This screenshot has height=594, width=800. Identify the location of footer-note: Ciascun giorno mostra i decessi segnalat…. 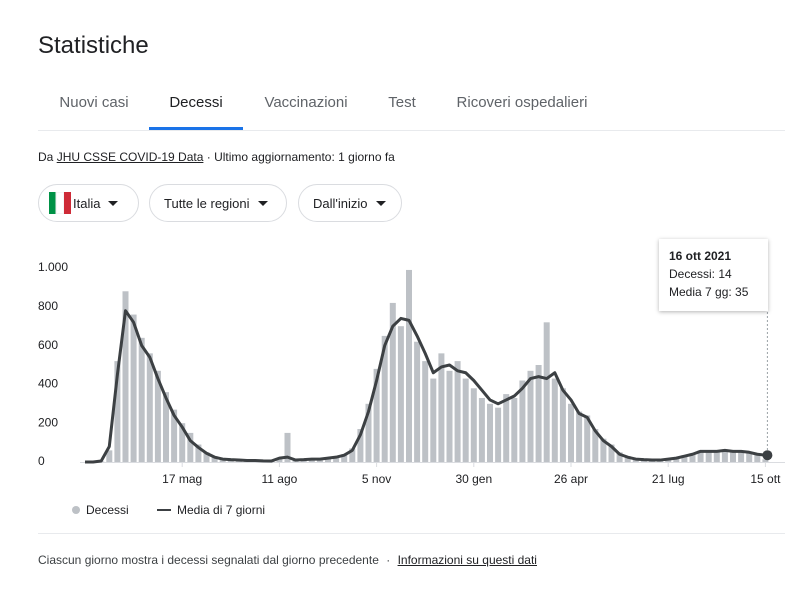
(208, 560).